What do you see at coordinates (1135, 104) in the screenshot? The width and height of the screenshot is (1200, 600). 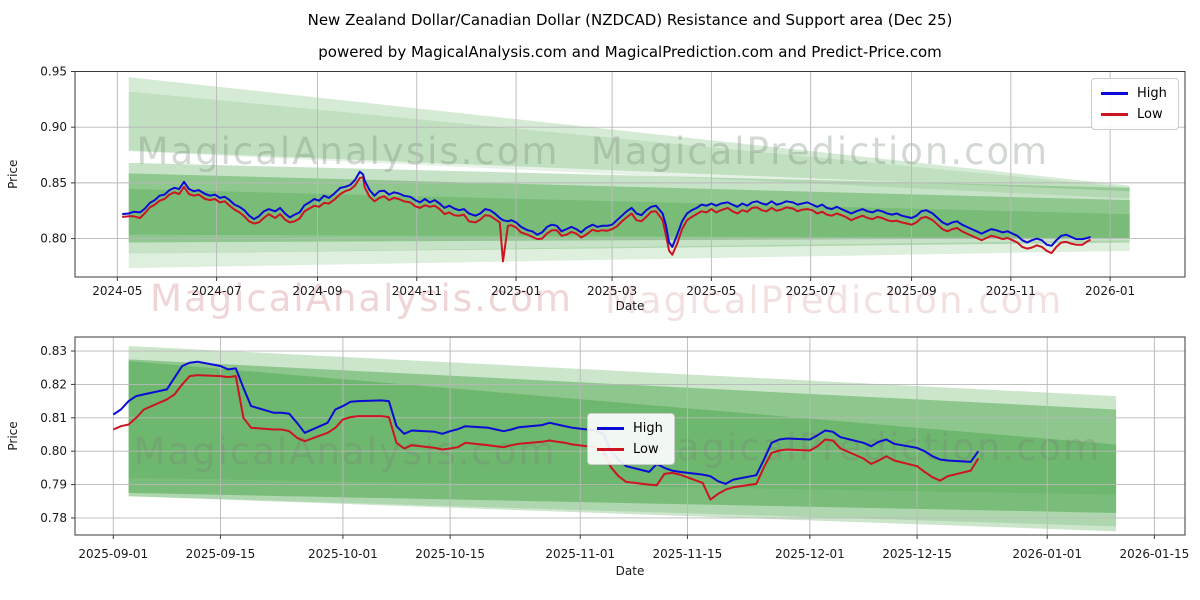 I see `legend-top-chart: High Low` at bounding box center [1135, 104].